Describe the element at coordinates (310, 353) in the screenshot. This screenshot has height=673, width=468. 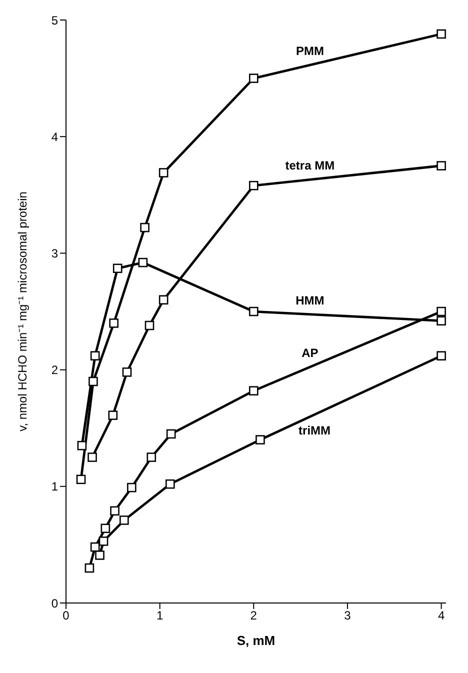
I see `series-label: AP` at that location.